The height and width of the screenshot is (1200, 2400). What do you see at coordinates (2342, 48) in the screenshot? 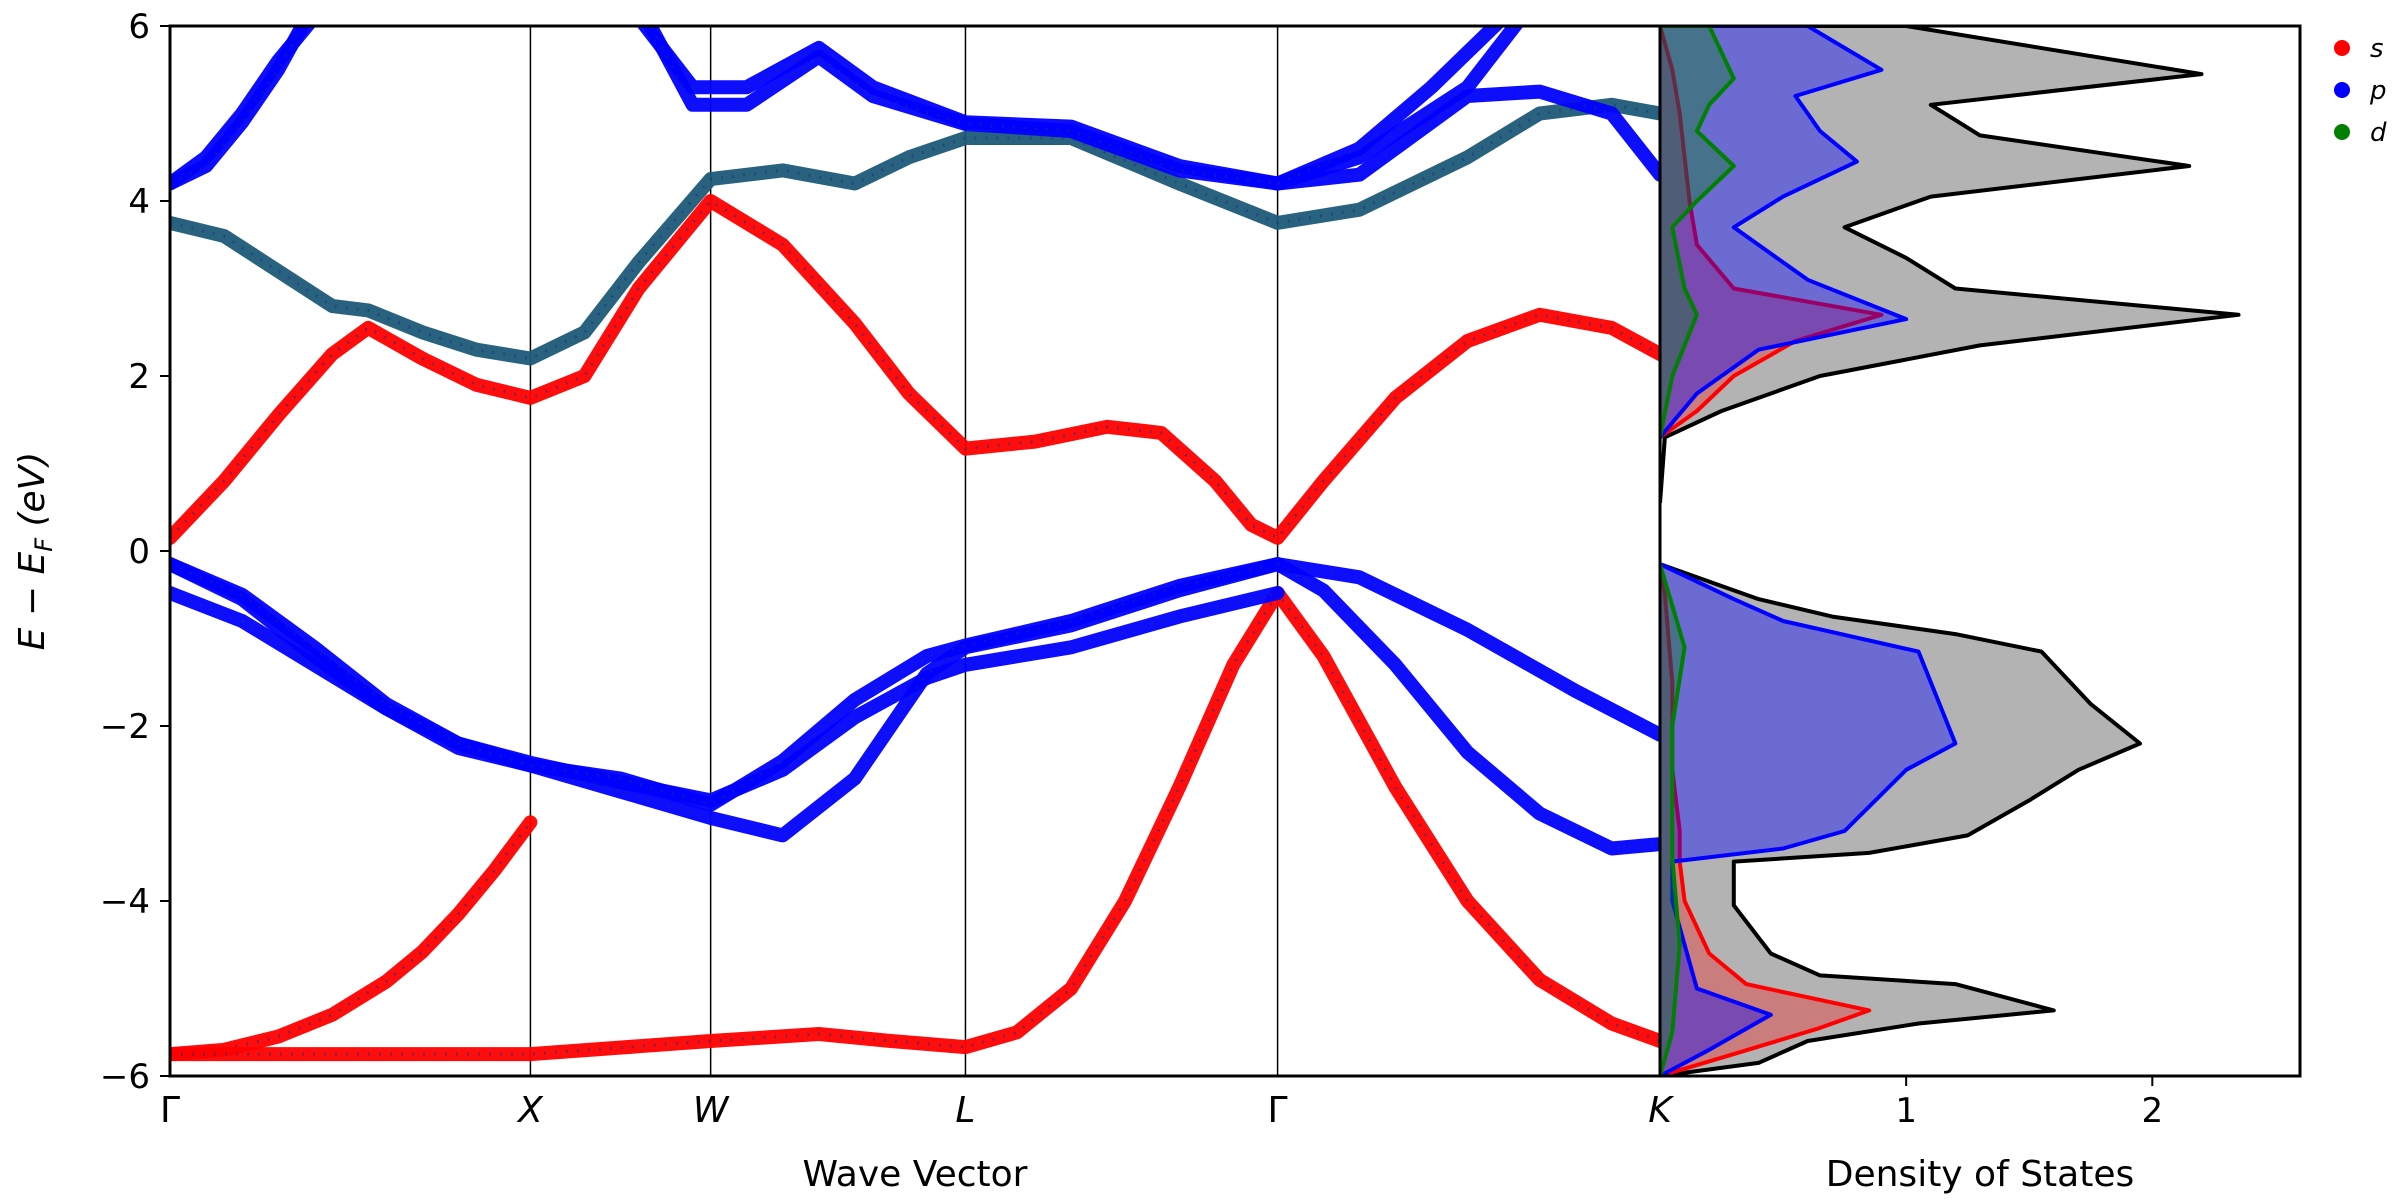
I see `legend-marker-s` at bounding box center [2342, 48].